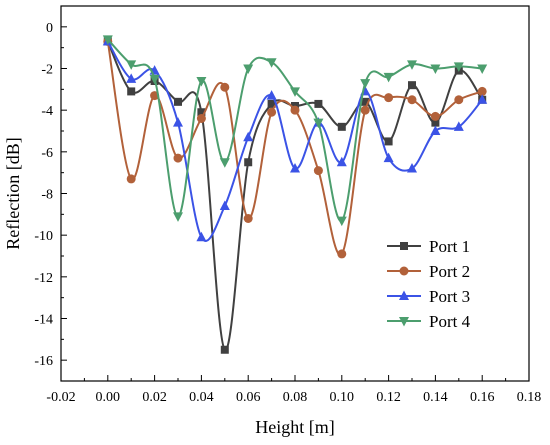 The image size is (550, 445). What do you see at coordinates (60, 397) in the screenshot?
I see `x-tick-label: -0.02` at bounding box center [60, 397].